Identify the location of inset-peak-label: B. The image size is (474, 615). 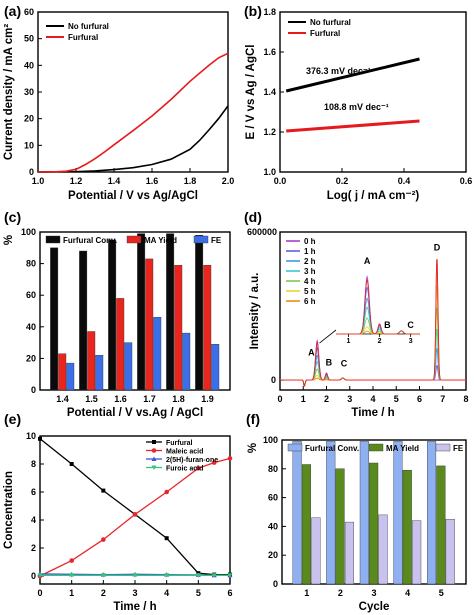
(387, 325).